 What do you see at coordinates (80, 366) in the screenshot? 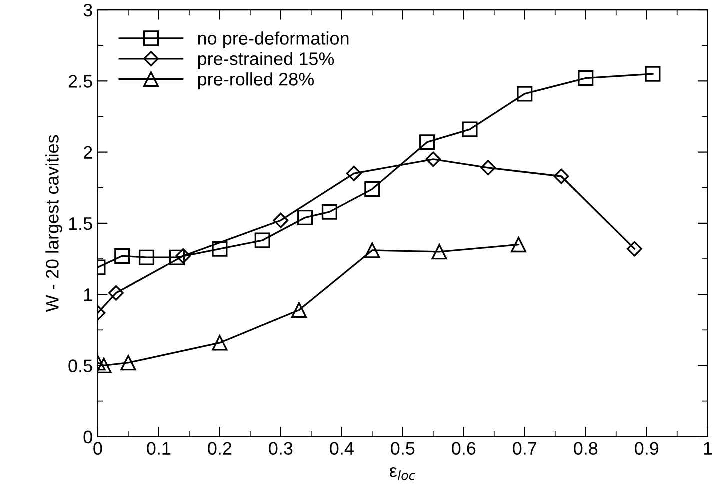
I see `y-tick-label: 0.5` at bounding box center [80, 366].